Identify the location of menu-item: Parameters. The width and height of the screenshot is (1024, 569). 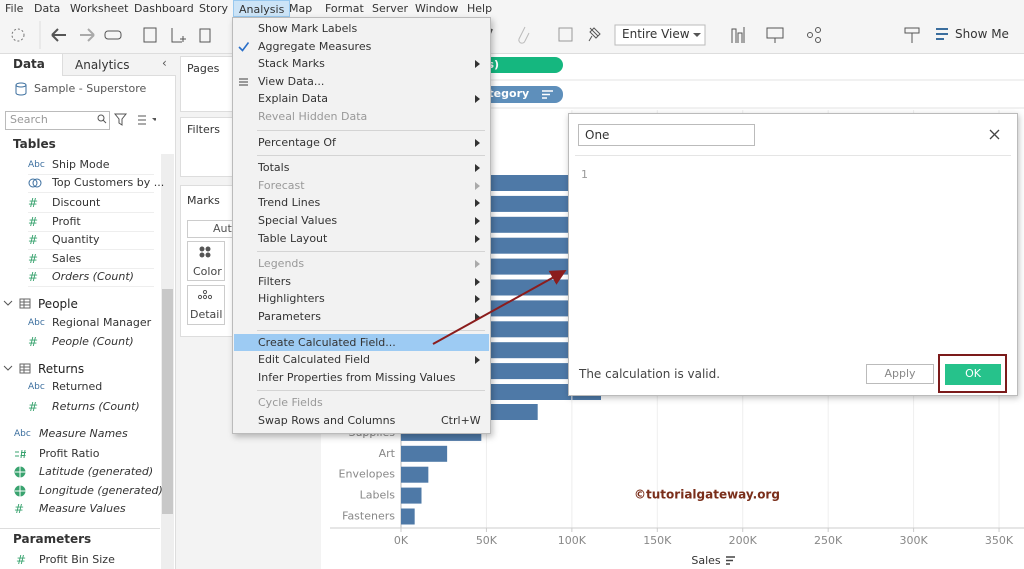
(361, 317).